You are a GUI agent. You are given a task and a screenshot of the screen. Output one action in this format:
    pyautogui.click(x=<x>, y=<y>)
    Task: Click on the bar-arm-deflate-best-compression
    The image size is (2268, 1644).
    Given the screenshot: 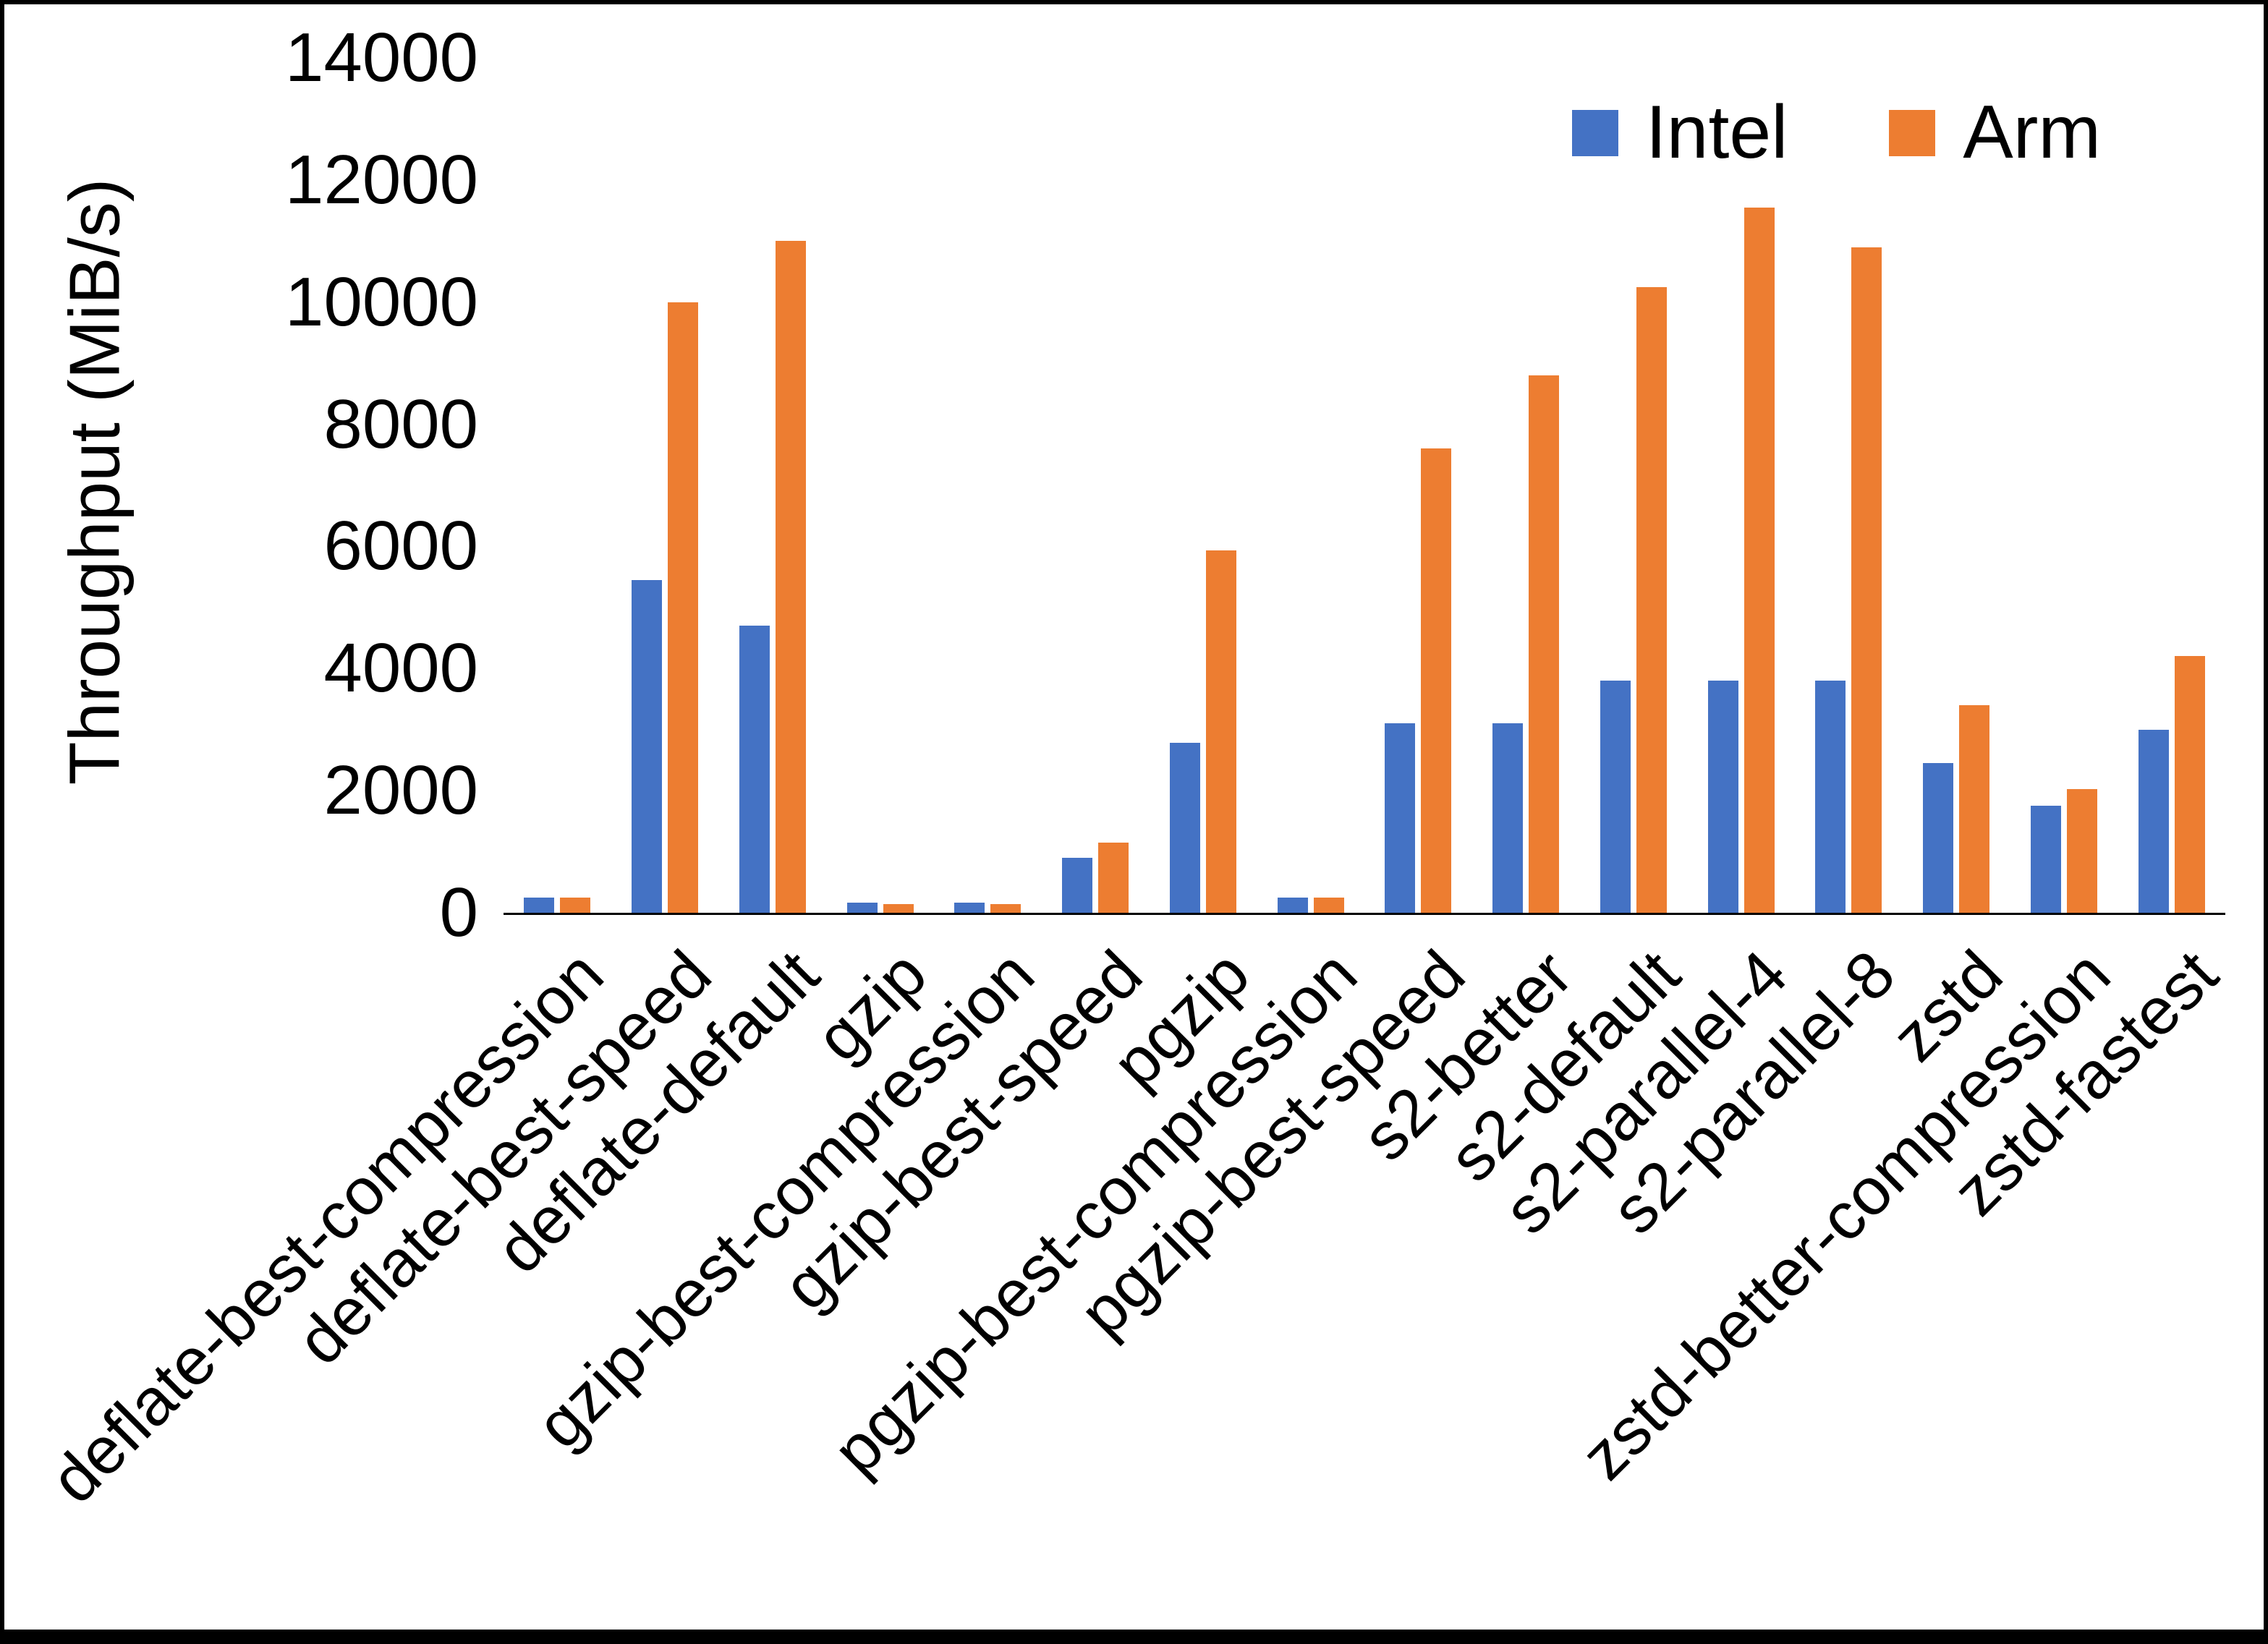 What is the action you would take?
    pyautogui.click(x=575, y=905)
    